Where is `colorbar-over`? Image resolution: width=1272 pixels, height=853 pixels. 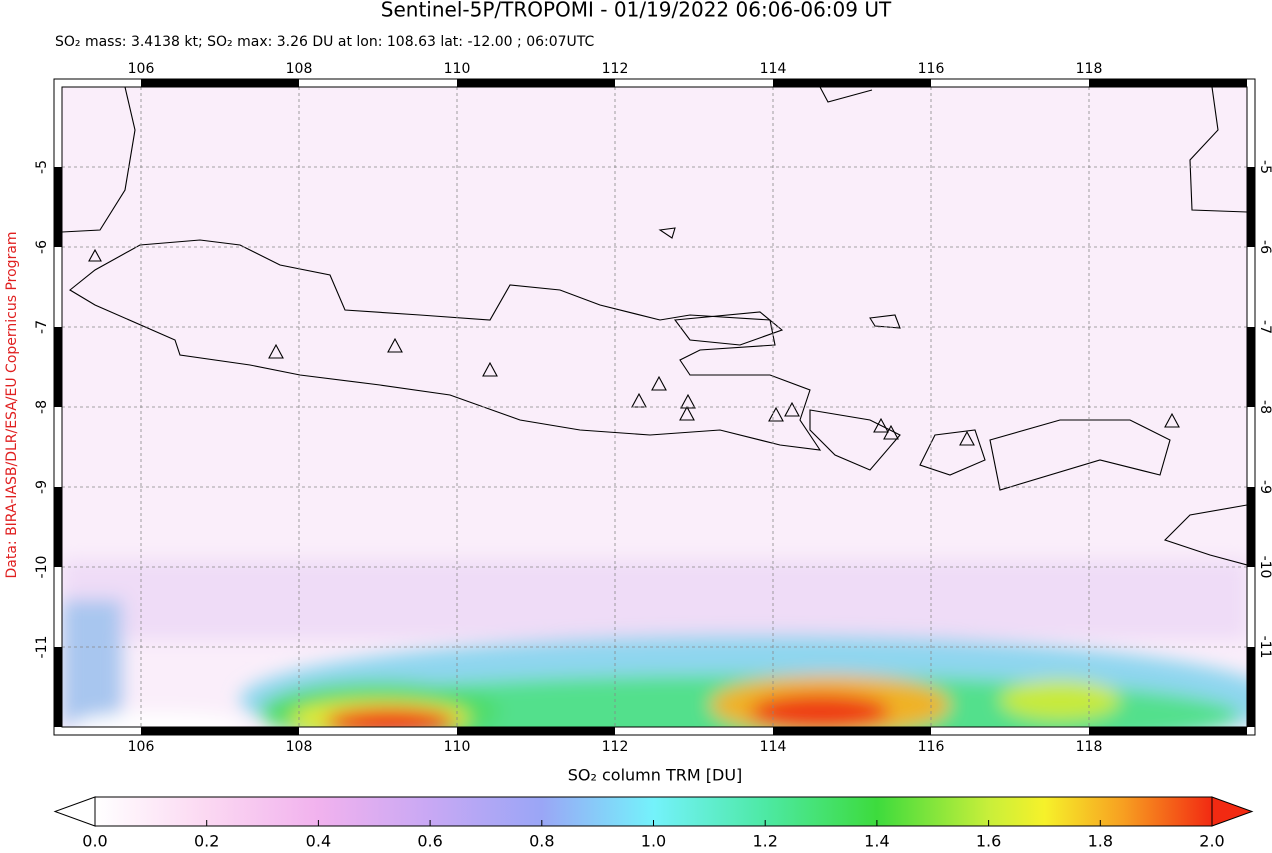 colorbar-over is located at coordinates (1232, 811).